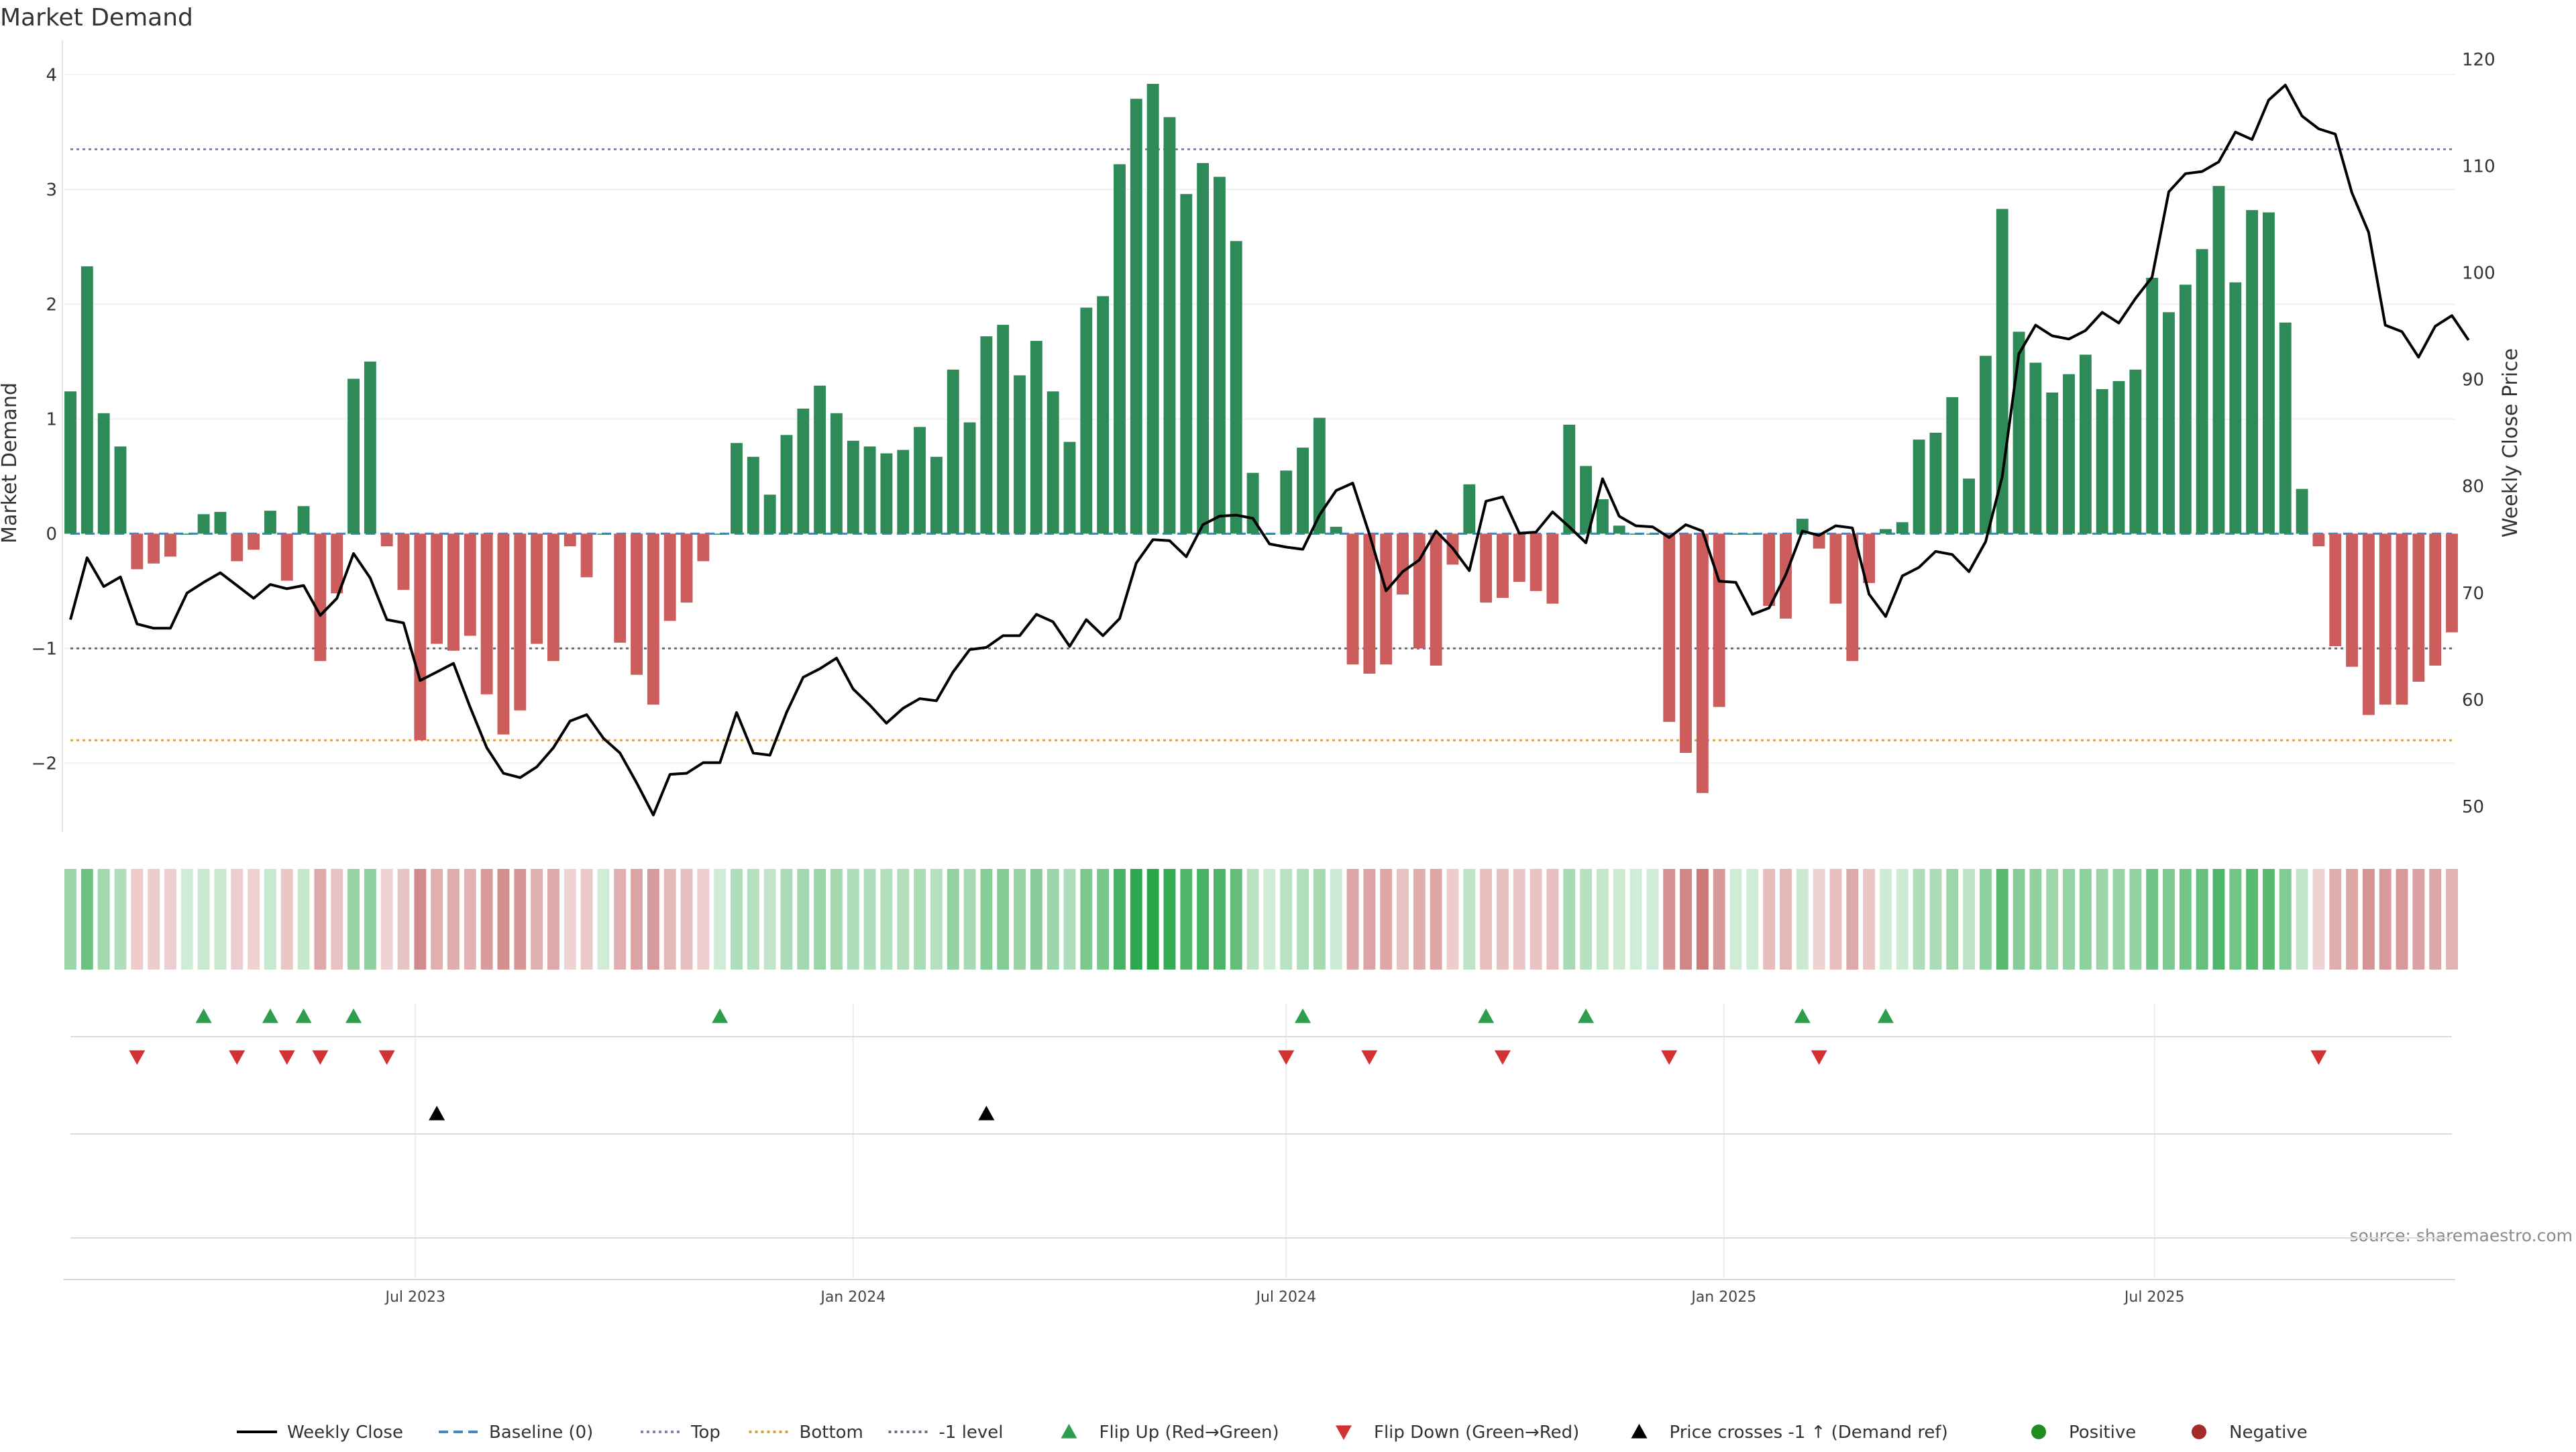 The width and height of the screenshot is (2576, 1452). What do you see at coordinates (541, 1433) in the screenshot?
I see `legend-label-1: Baseline (0)` at bounding box center [541, 1433].